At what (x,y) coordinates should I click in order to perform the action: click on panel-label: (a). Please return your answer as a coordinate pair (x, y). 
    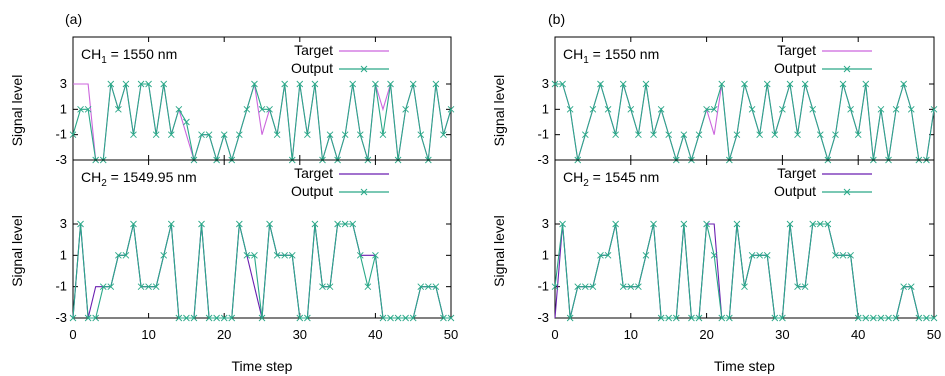
    Looking at the image, I should click on (73, 19).